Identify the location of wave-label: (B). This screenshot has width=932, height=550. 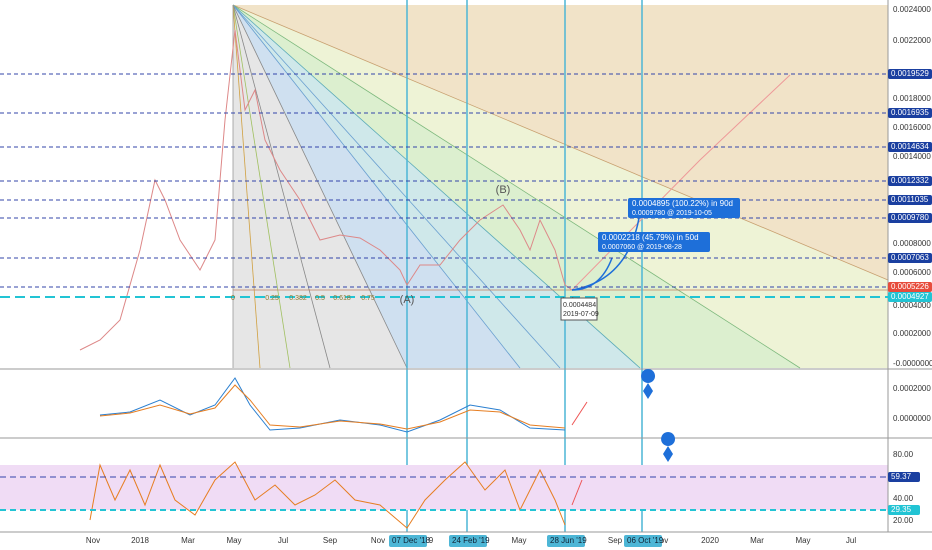
(503, 190).